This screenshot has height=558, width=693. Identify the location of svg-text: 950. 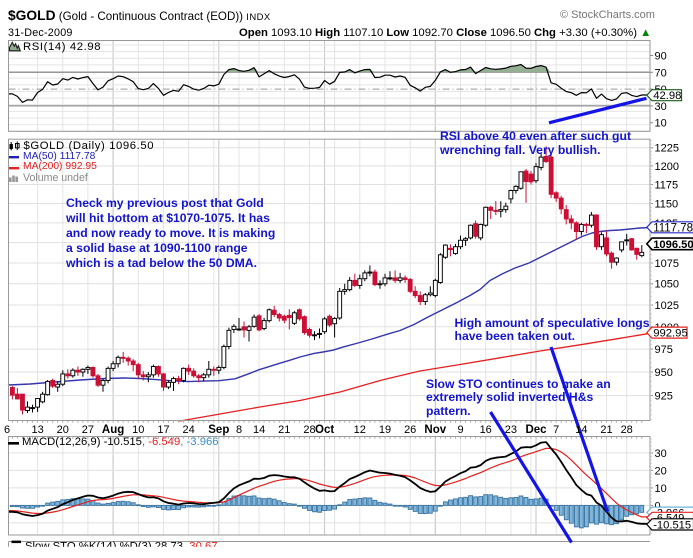
(664, 373).